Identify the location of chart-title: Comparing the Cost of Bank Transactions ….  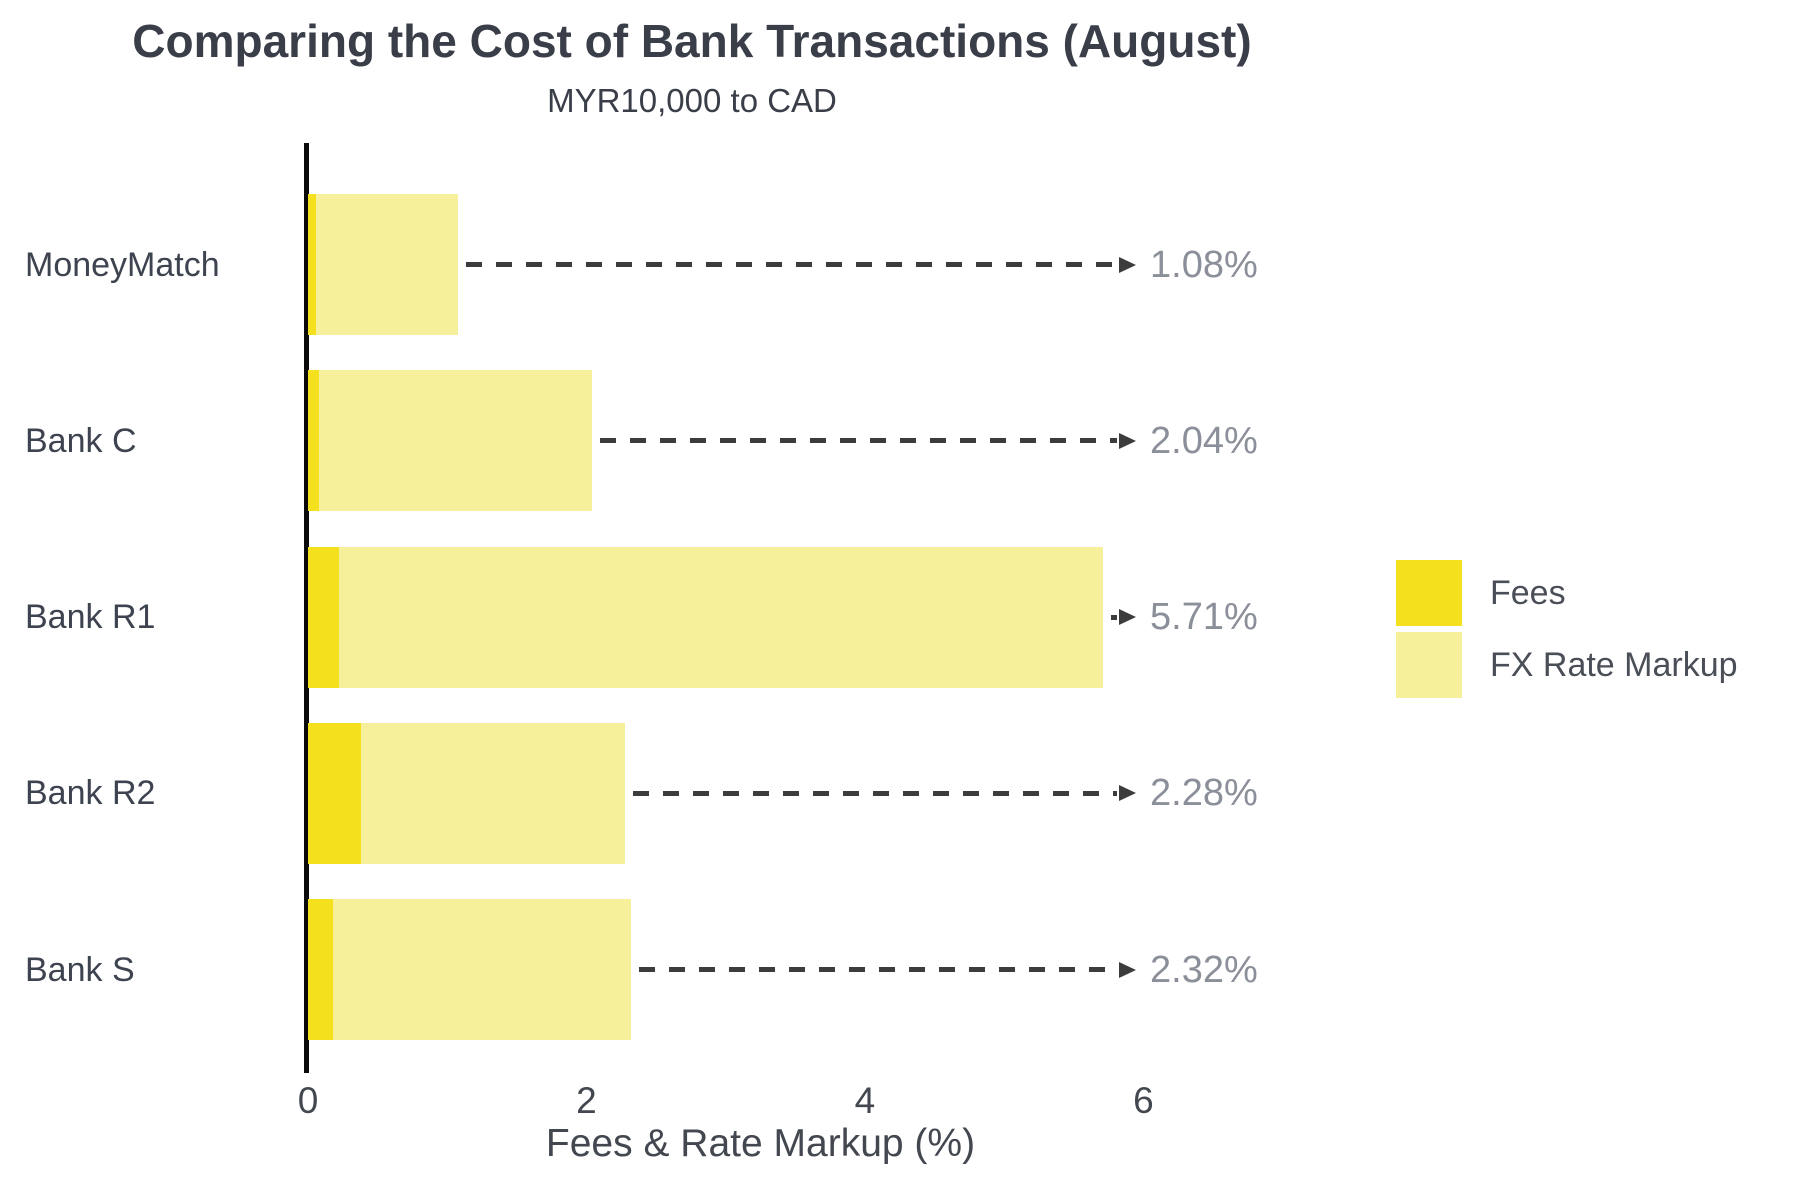
(692, 41).